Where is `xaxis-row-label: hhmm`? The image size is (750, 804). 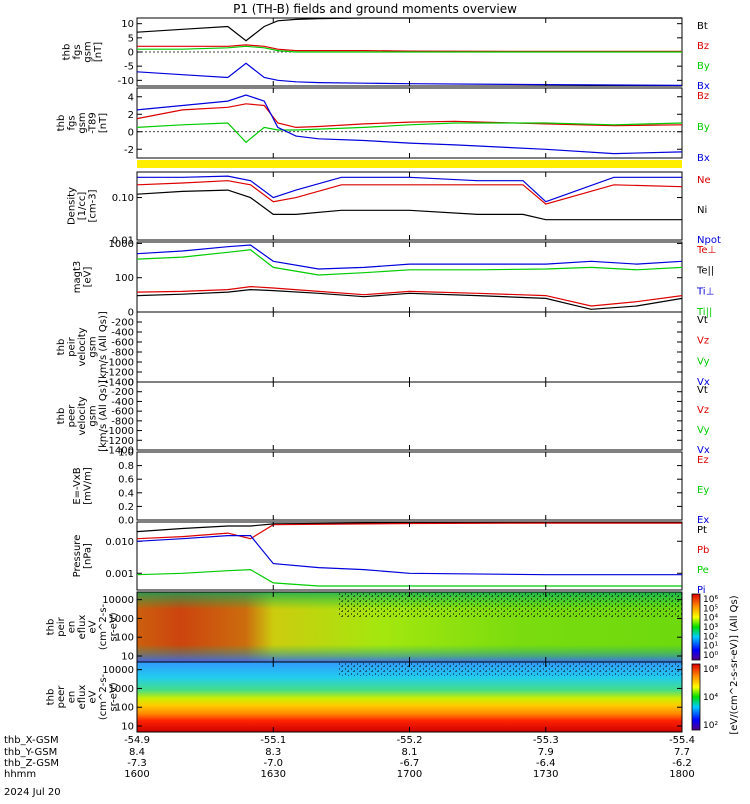
xaxis-row-label: hhmm is located at coordinates (20, 774).